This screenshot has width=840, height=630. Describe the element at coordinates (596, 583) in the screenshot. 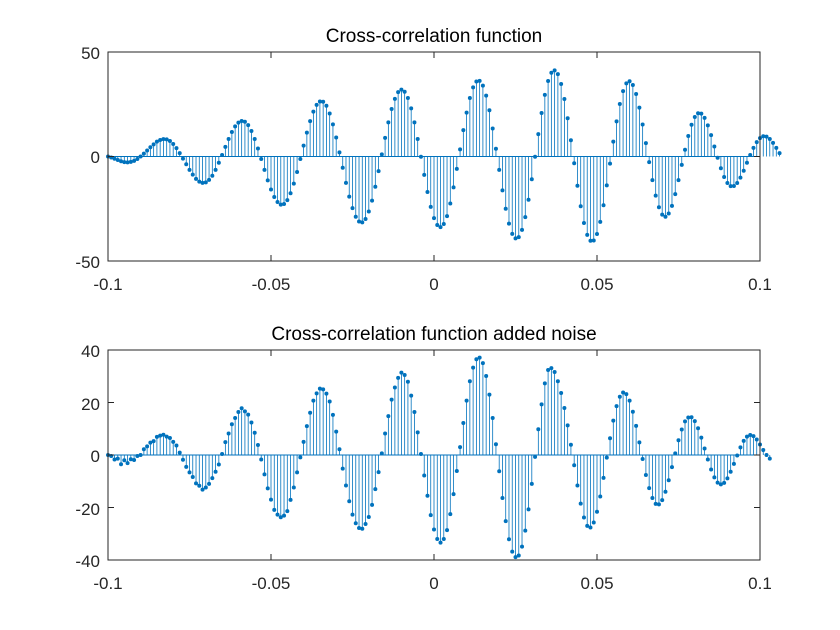

I see `x-tick-label: 0.05` at that location.